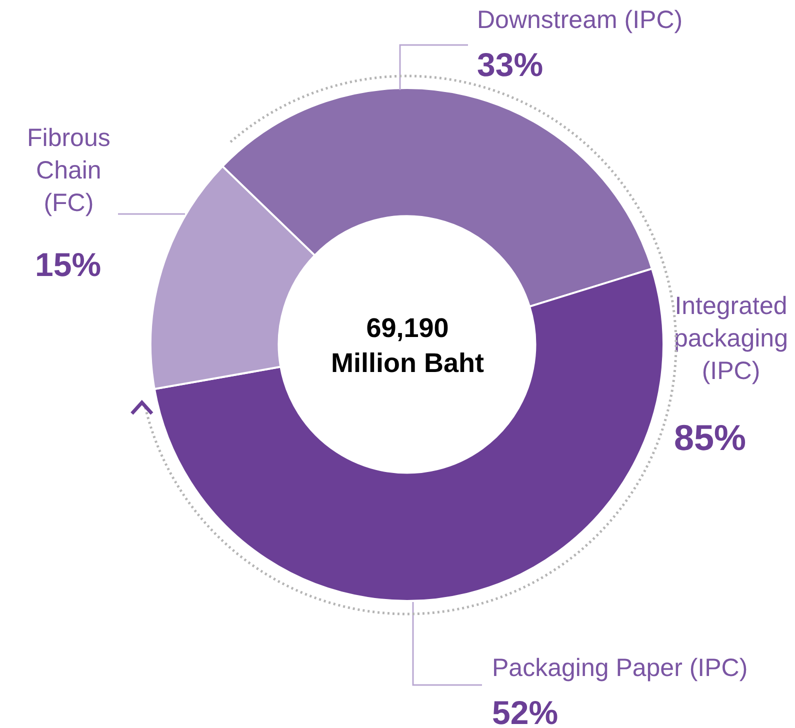 The width and height of the screenshot is (795, 728). I want to click on text: 85%, so click(710, 437).